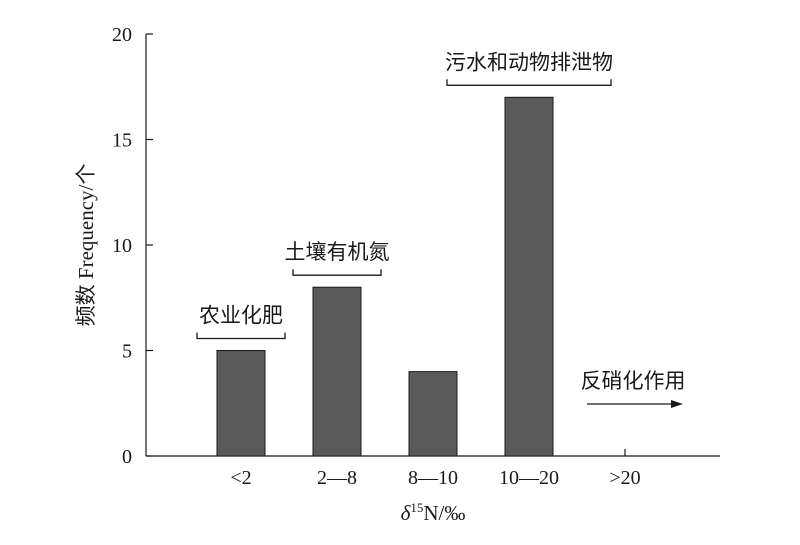  Describe the element at coordinates (416, 507) in the screenshot. I see `x-axis-title-superscript: 15` at that location.